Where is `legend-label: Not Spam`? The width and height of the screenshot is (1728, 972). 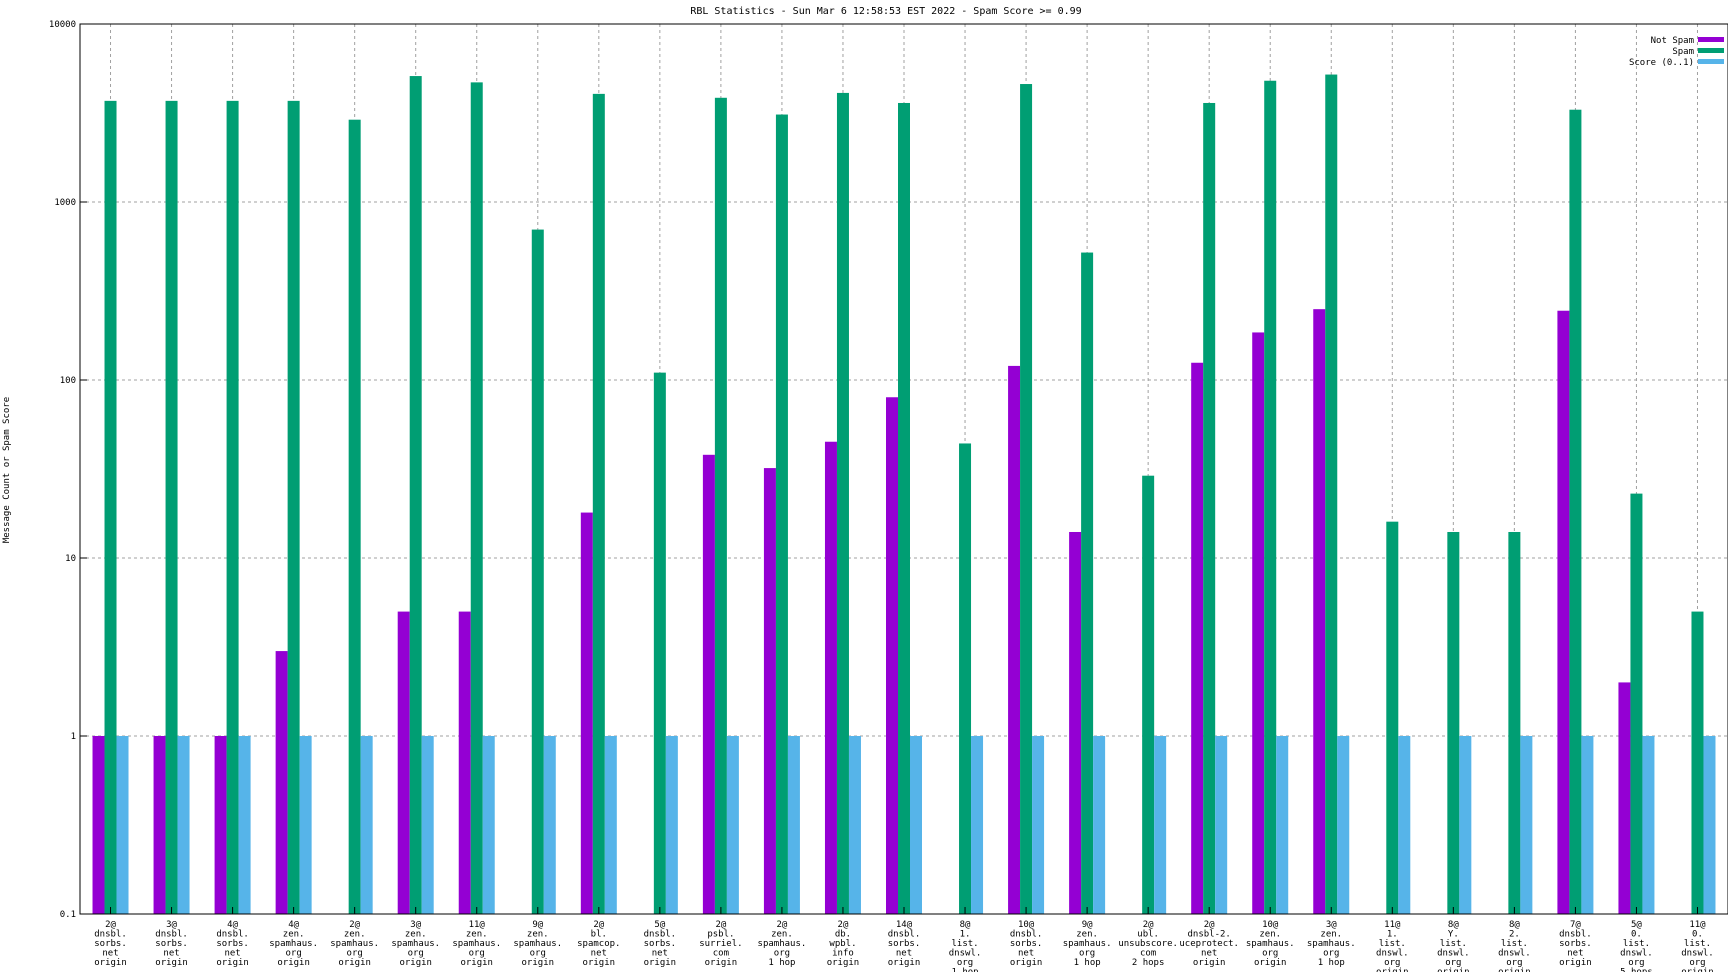 legend-label: Not Spam is located at coordinates (1672, 41).